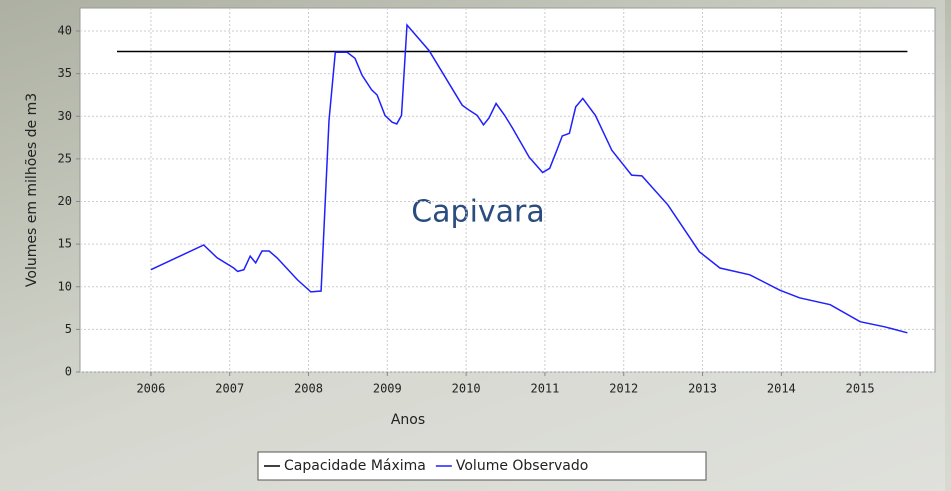 This screenshot has height=491, width=951. I want to click on x-tick-label: 2009, so click(387, 389).